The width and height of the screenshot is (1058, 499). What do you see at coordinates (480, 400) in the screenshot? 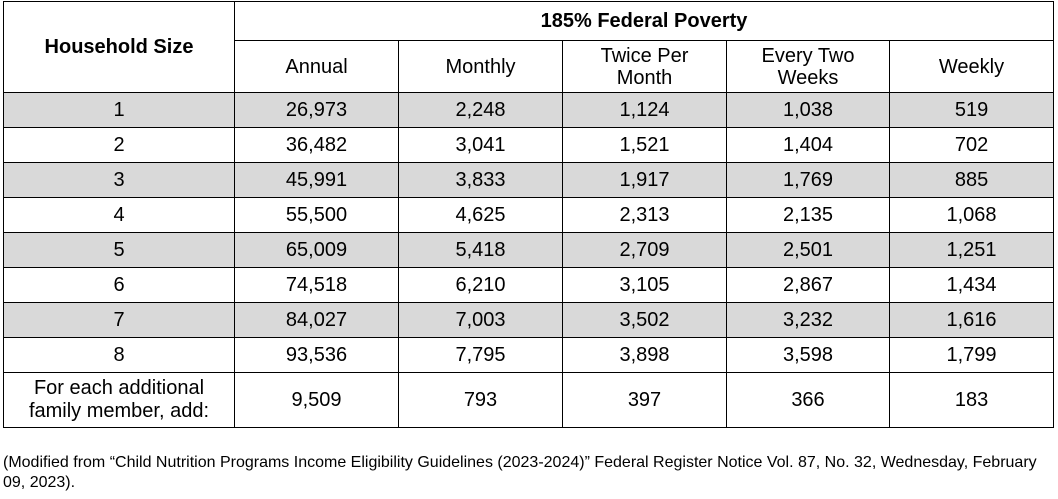
I see `additional-monthly: 793` at bounding box center [480, 400].